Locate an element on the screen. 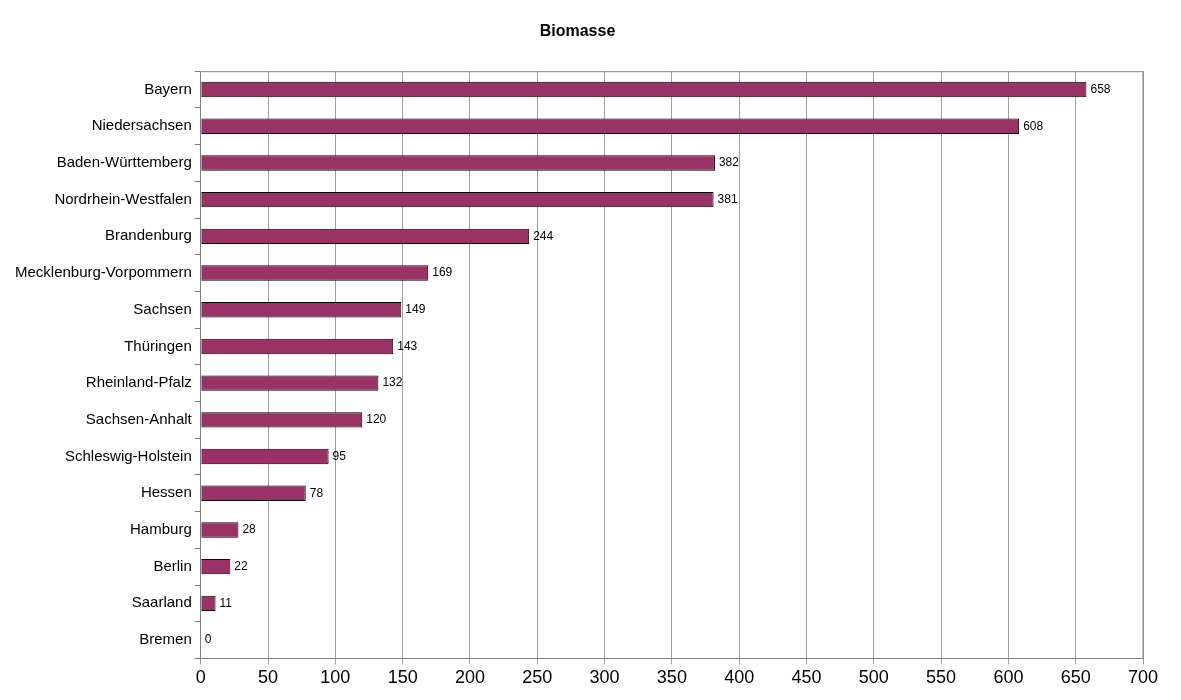 Image resolution: width=1181 pixels, height=700 pixels. data-label: 382 is located at coordinates (729, 162).